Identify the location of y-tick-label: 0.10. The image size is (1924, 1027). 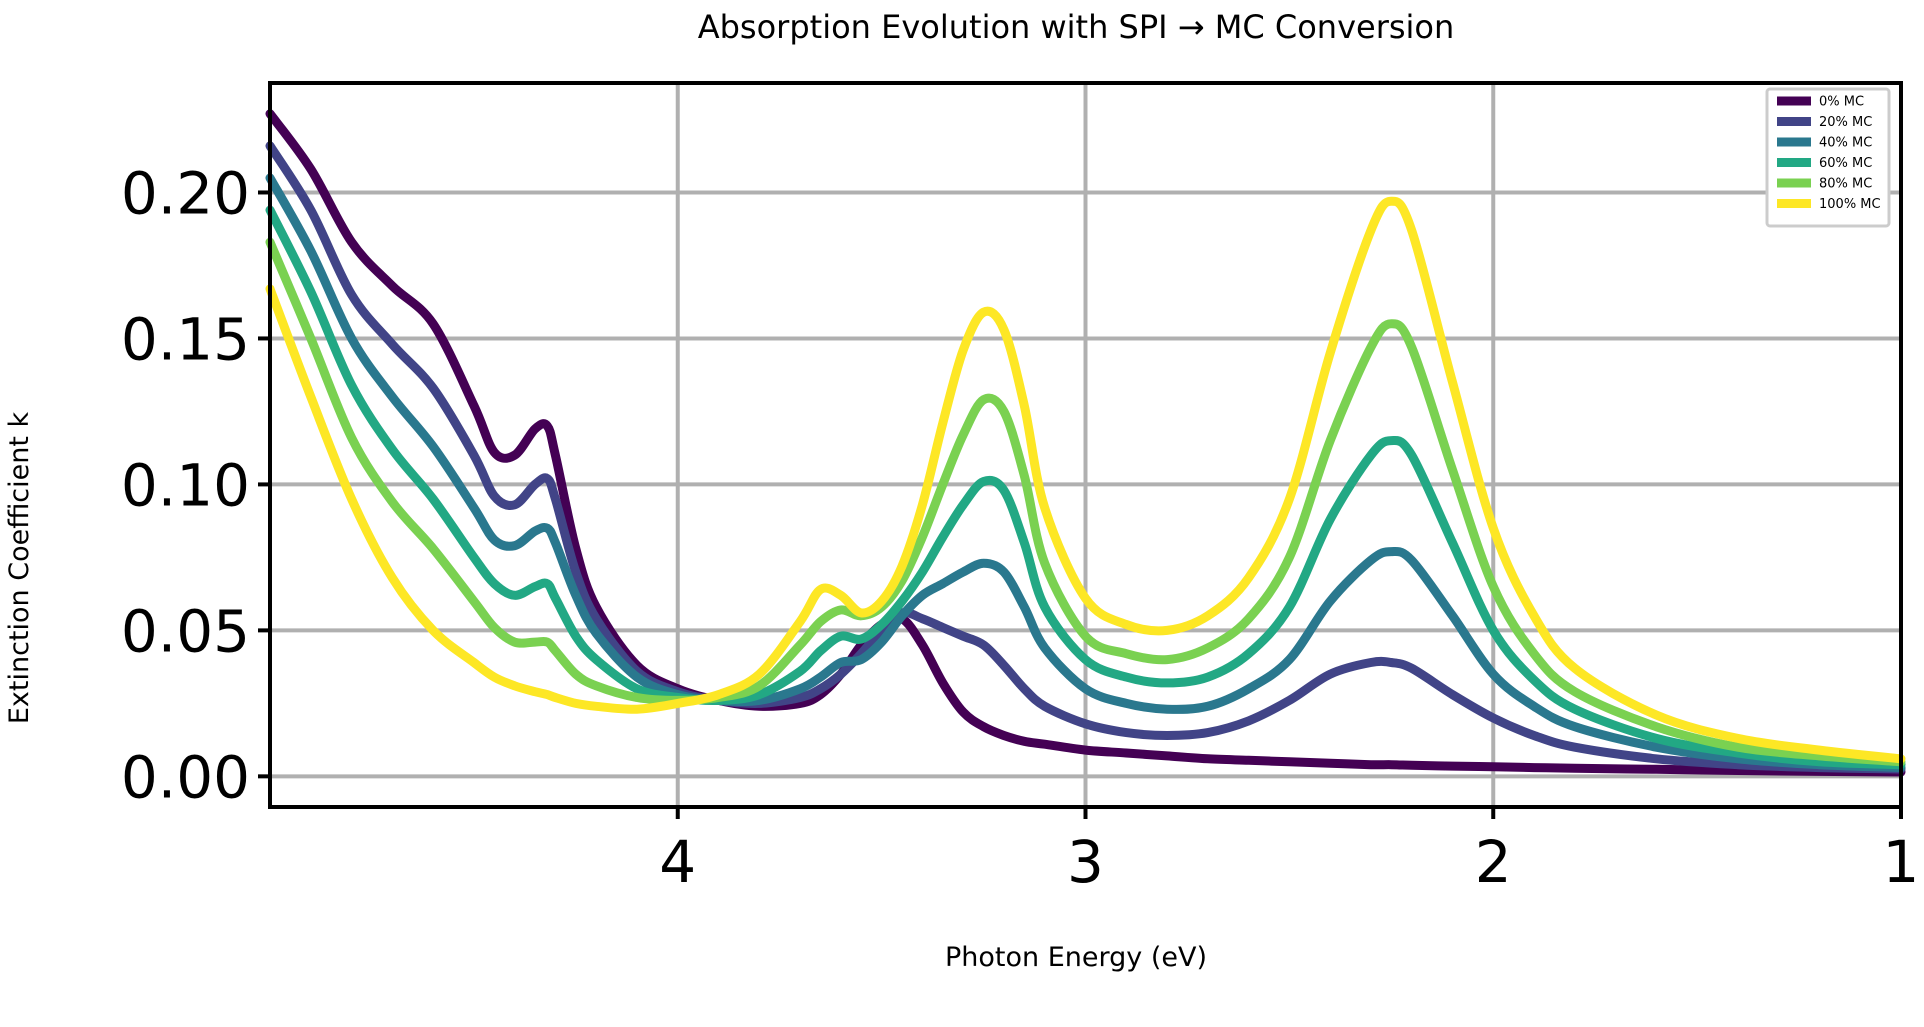
(185, 485).